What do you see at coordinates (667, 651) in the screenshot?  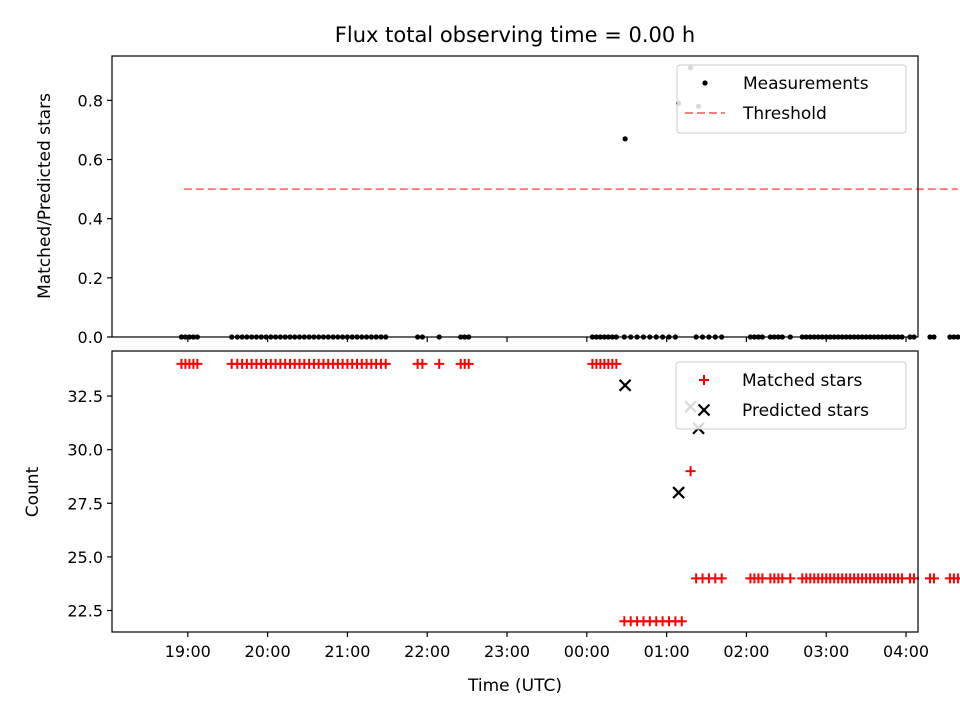 I see `x-tick-label: 01:00` at bounding box center [667, 651].